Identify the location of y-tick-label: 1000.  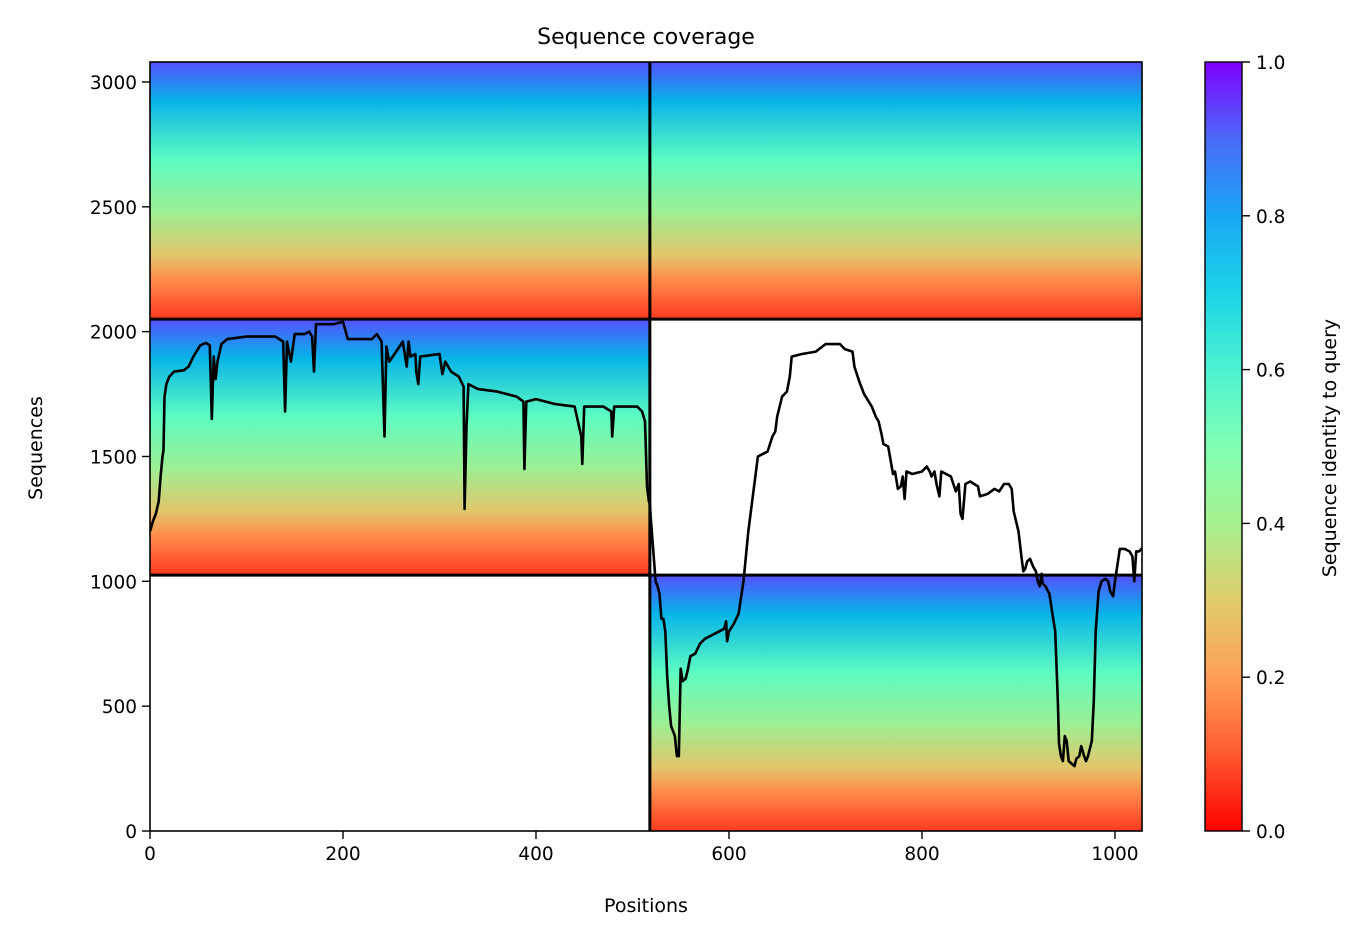
(113, 582).